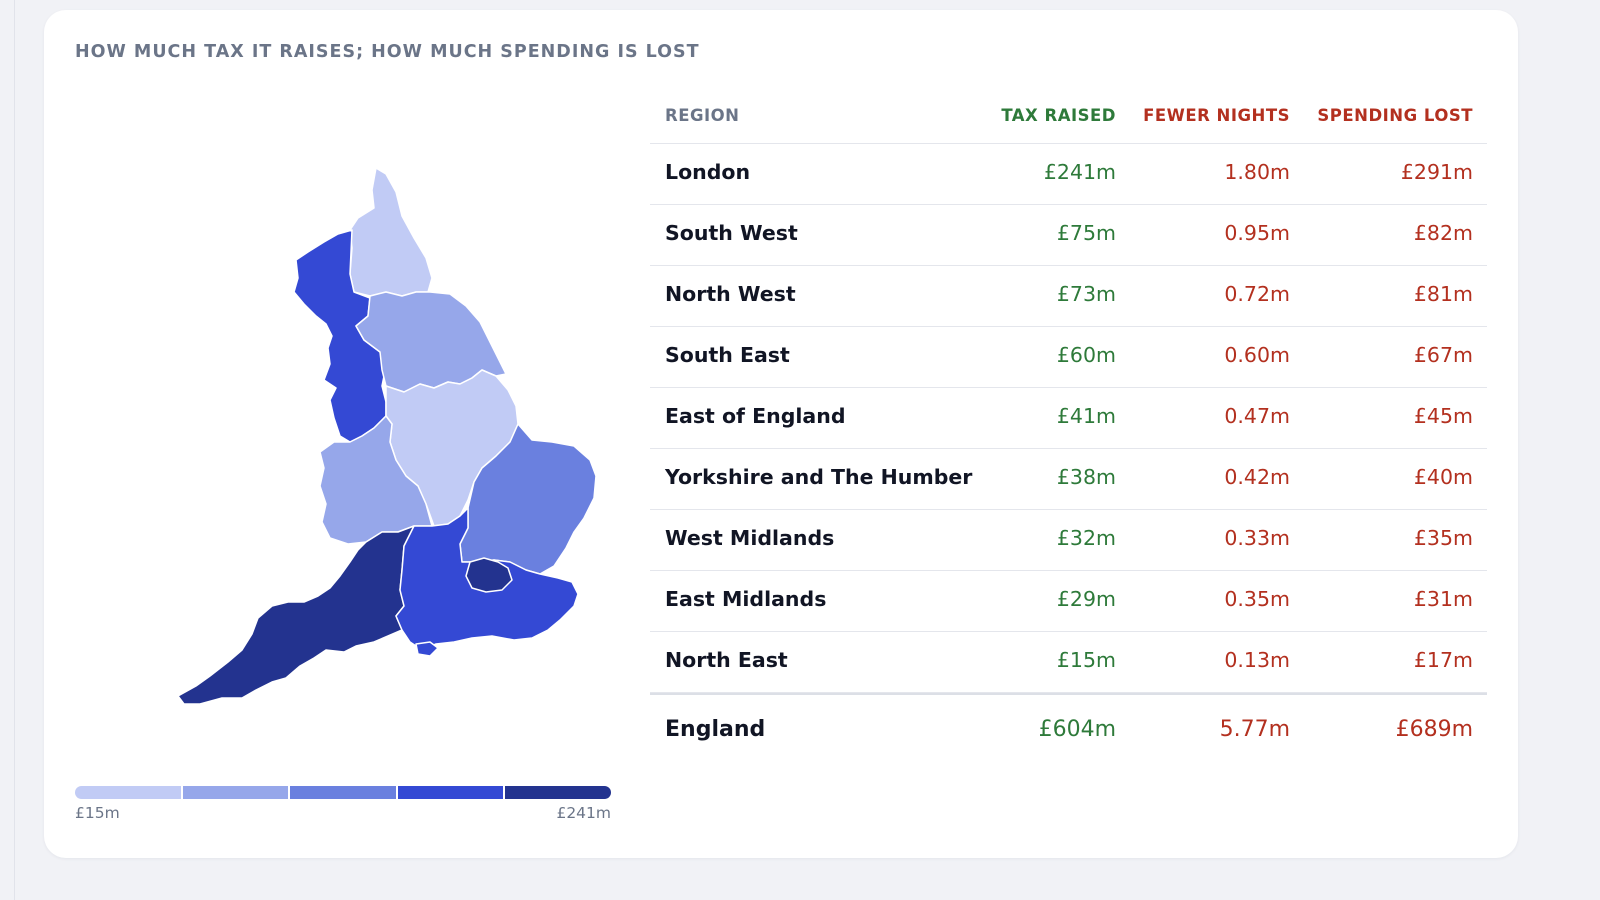 This screenshot has width=1600, height=900. I want to click on row-region: East of England, so click(755, 416).